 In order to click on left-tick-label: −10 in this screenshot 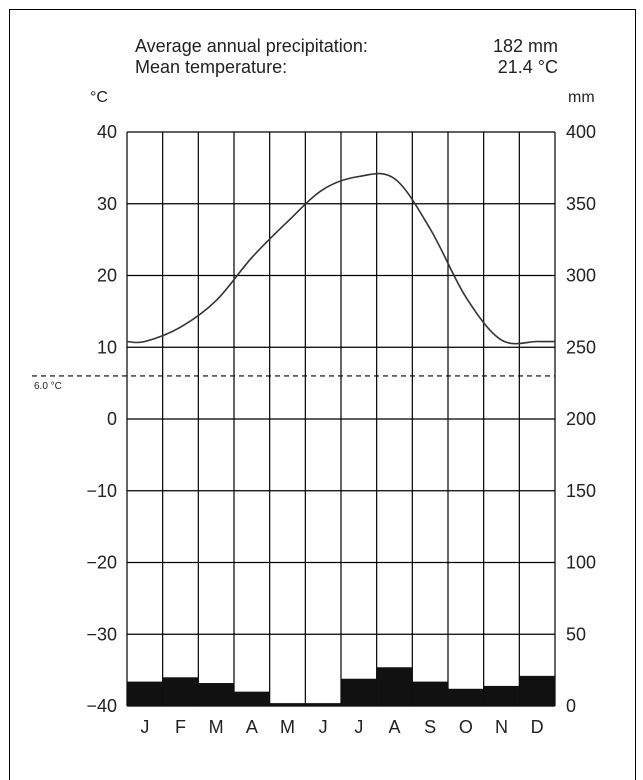, I will do `click(101, 491)`.